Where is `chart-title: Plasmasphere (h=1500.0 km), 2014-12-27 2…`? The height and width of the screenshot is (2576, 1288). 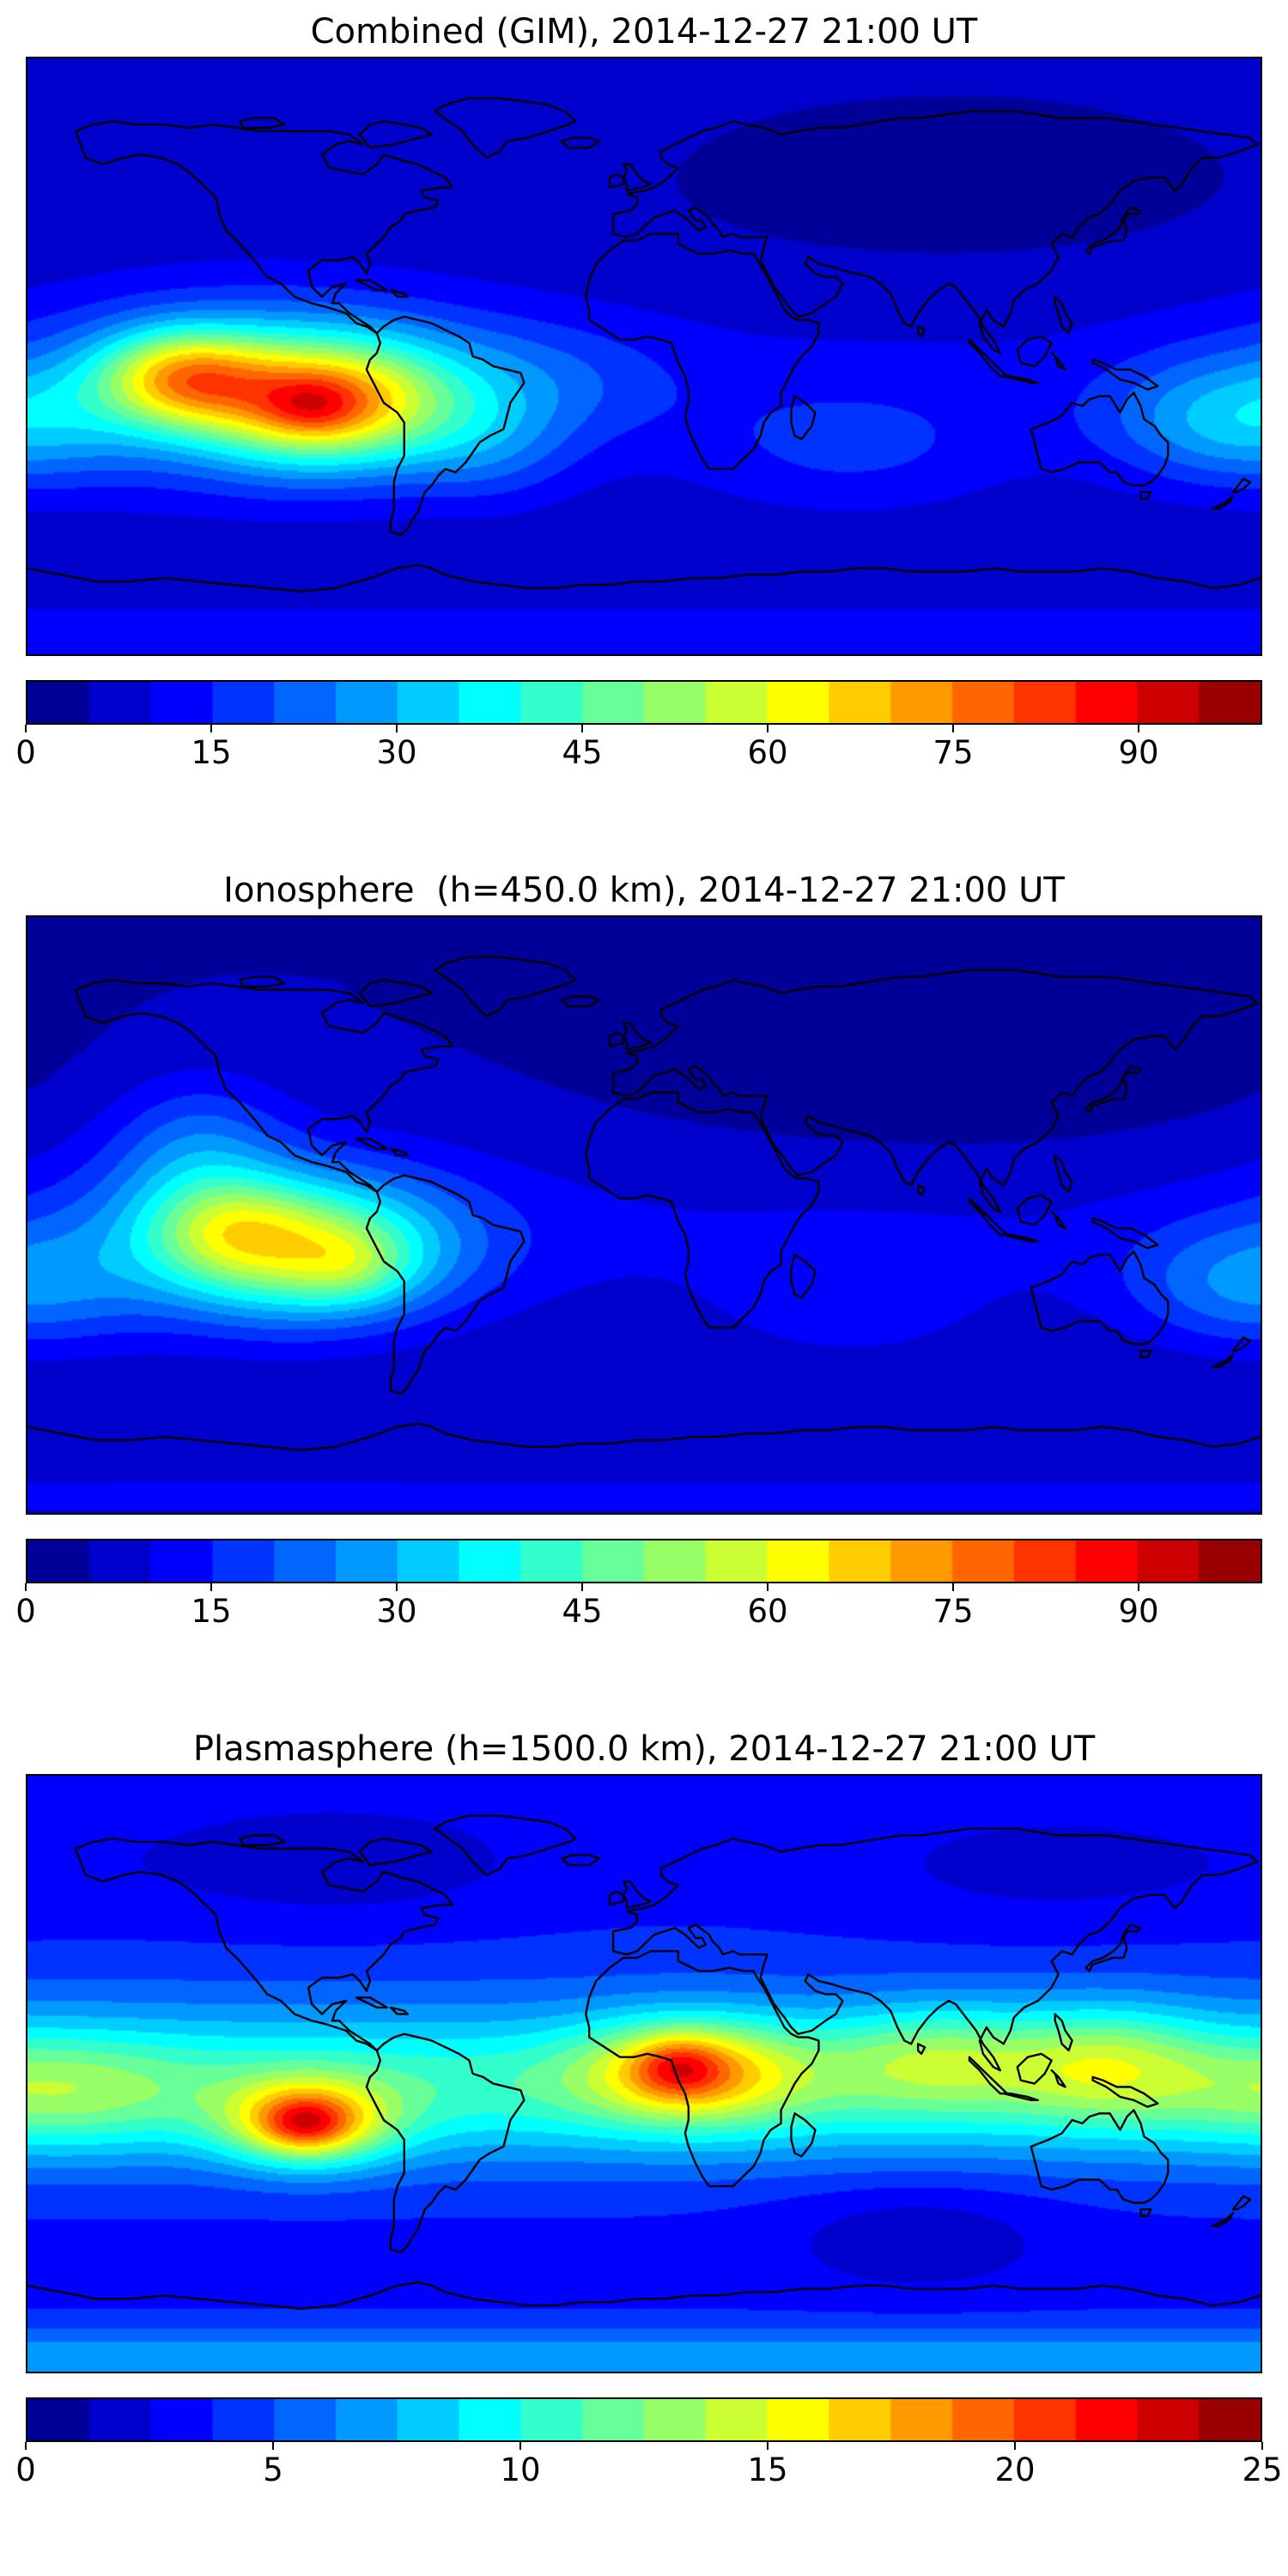 chart-title: Plasmasphere (h=1500.0 km), 2014-12-27 2… is located at coordinates (644, 1749).